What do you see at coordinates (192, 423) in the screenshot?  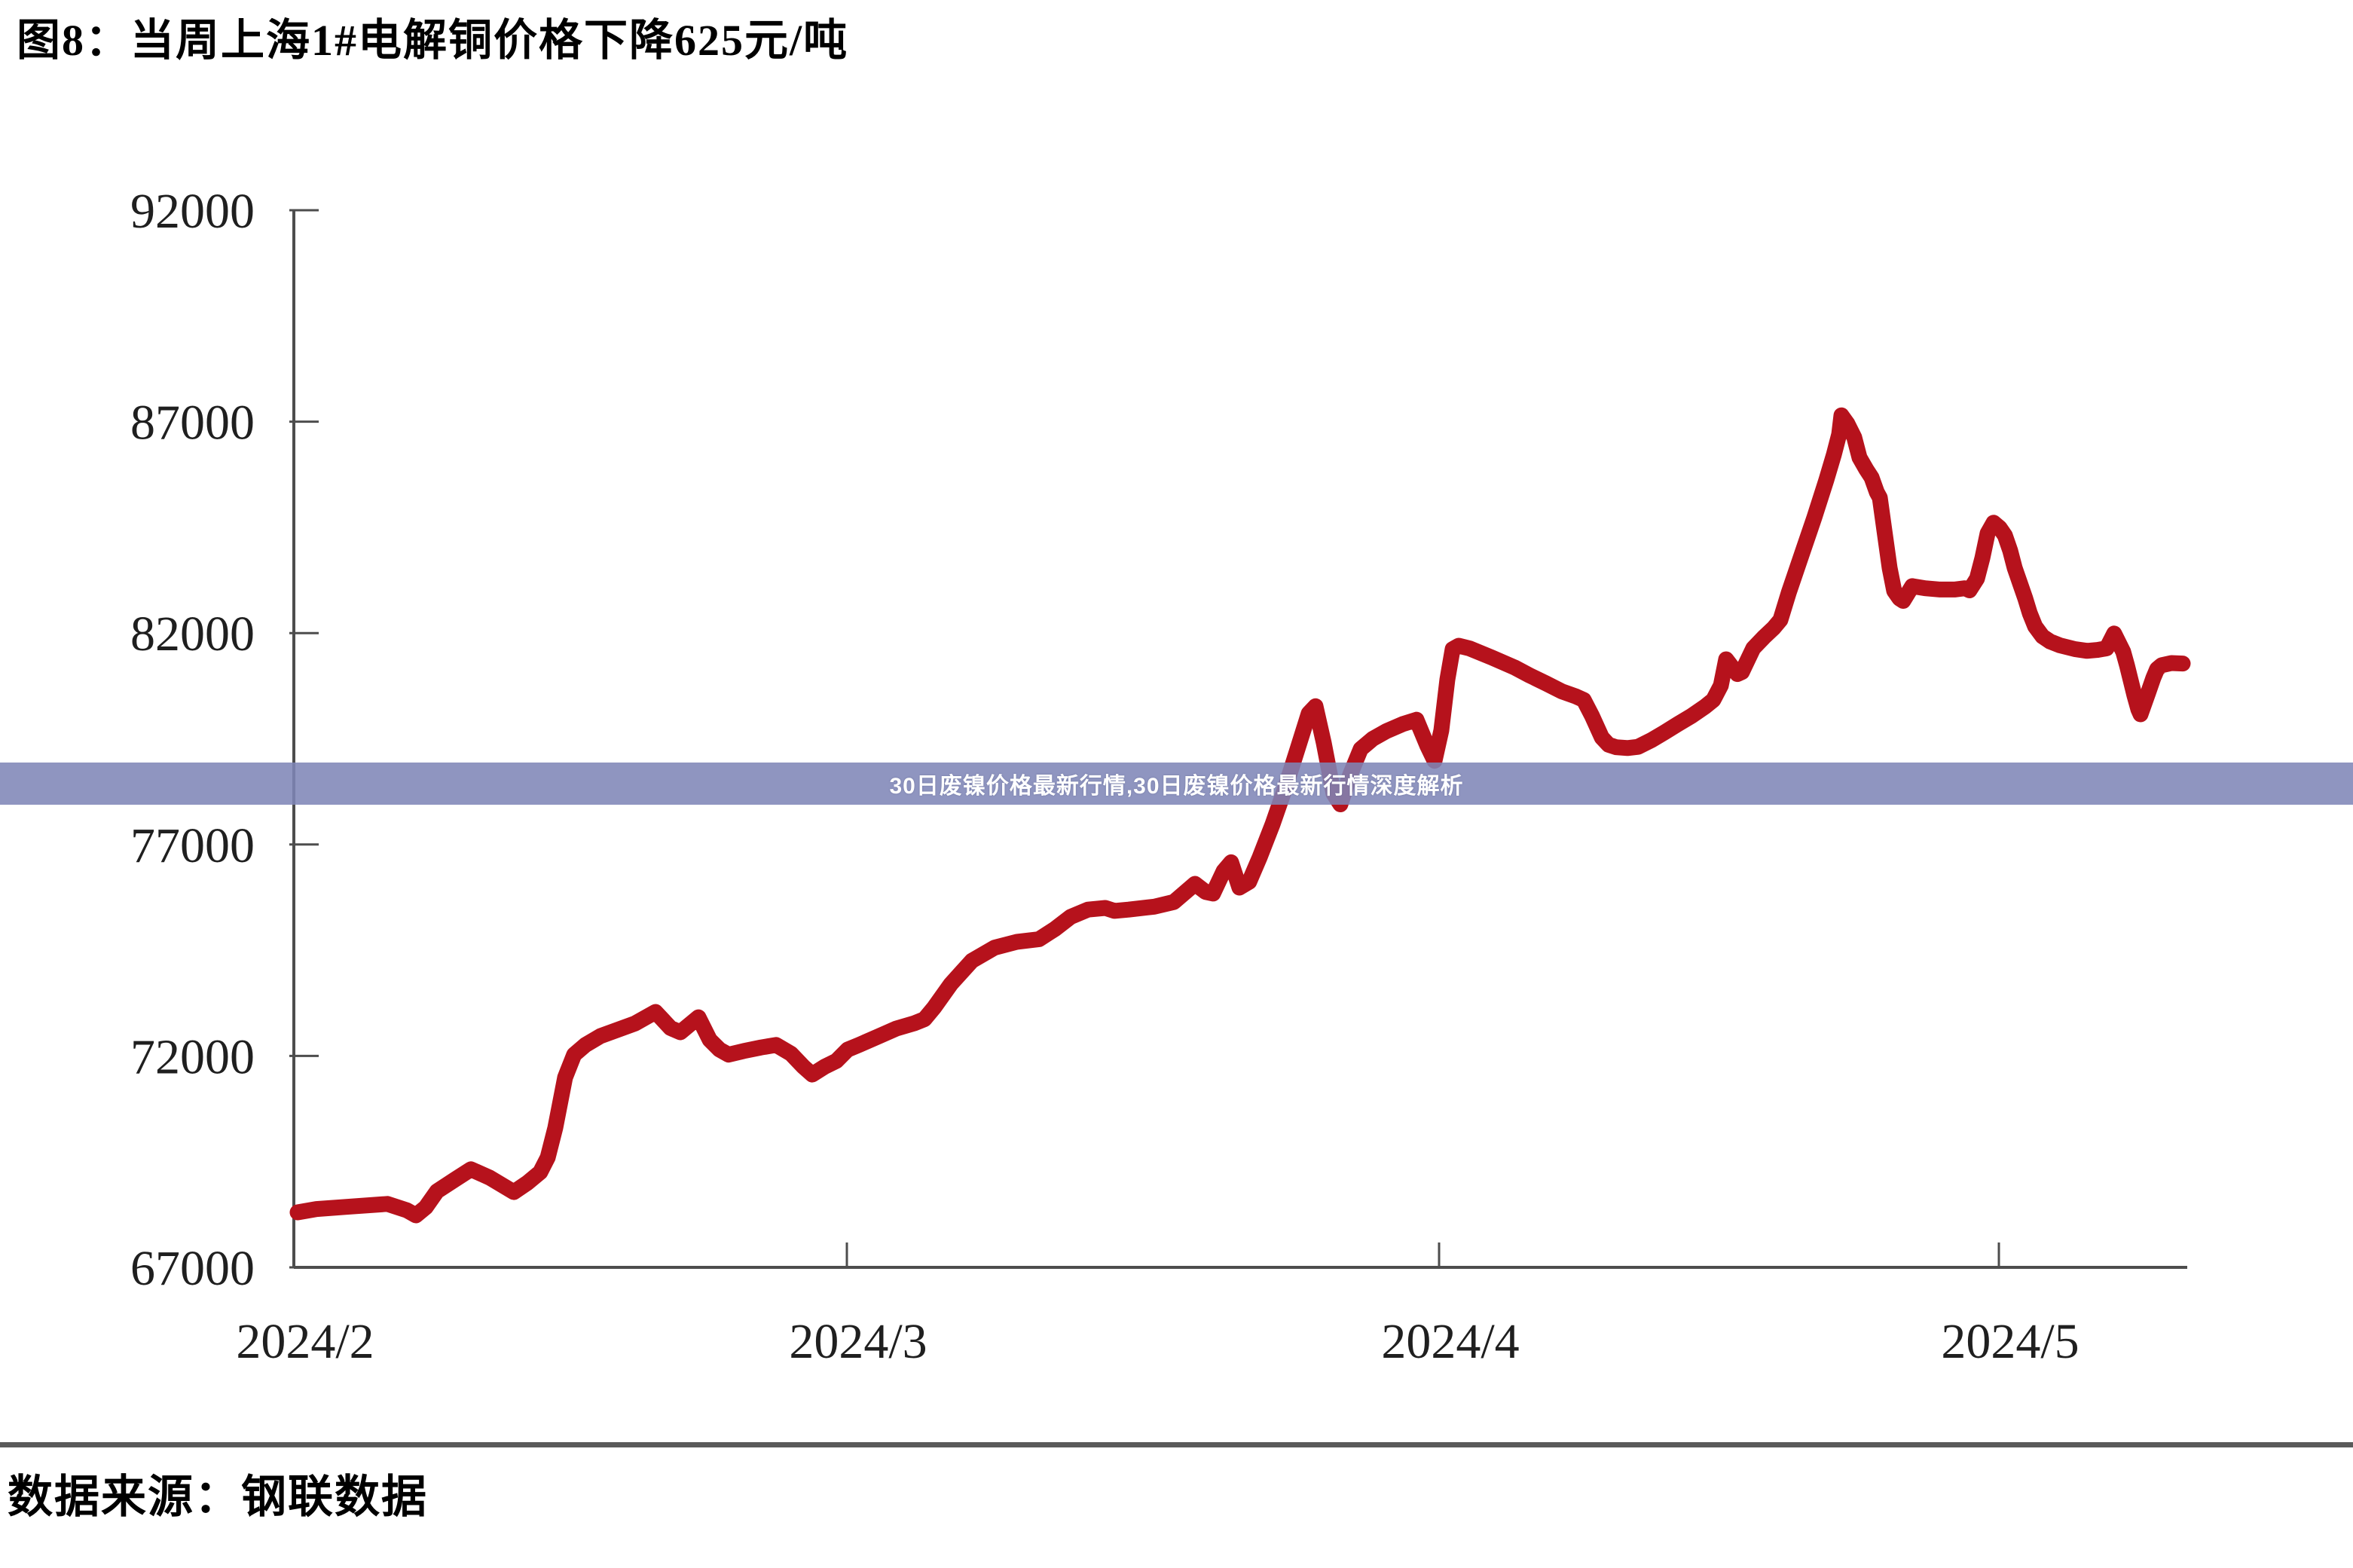 I see `y-tick-label: 87000` at bounding box center [192, 423].